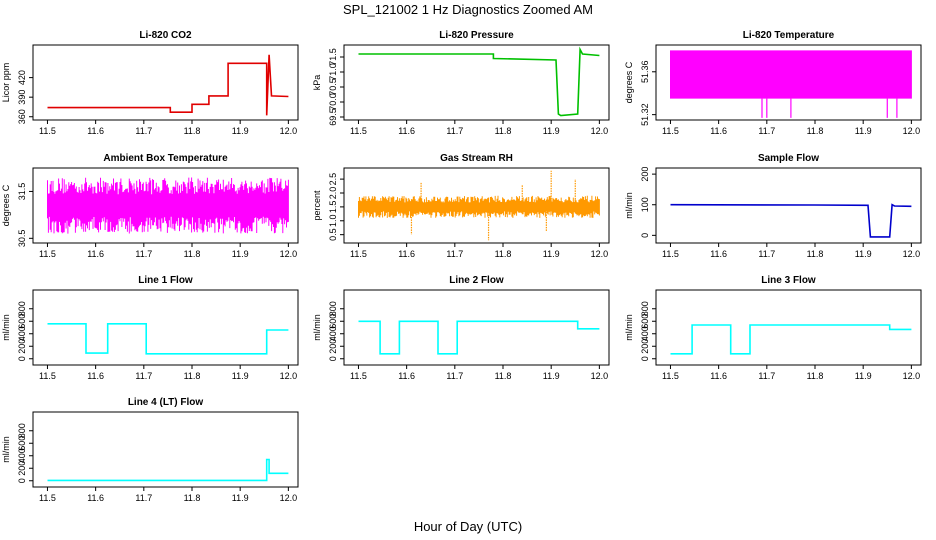 This screenshot has height=540, width=936. Describe the element at coordinates (165, 280) in the screenshot. I see `panel-title: Line 1 Flow` at that location.